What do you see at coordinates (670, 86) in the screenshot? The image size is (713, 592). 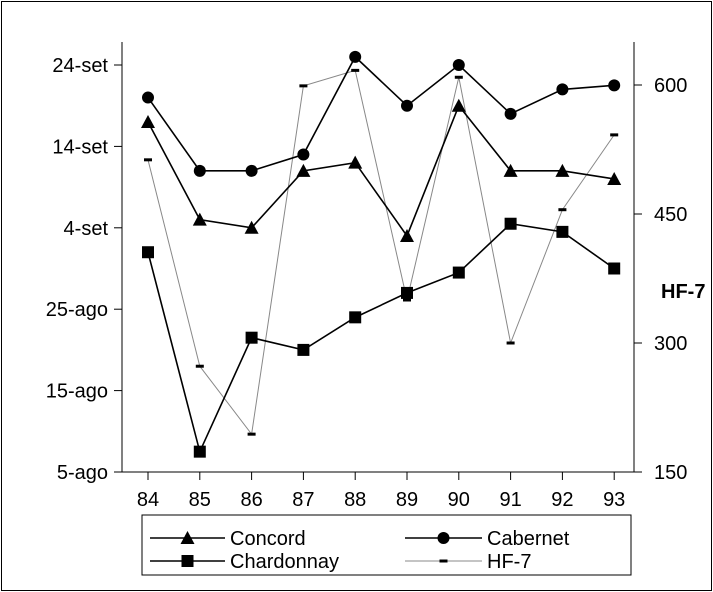 I see `right-tick-label: 600` at bounding box center [670, 86].